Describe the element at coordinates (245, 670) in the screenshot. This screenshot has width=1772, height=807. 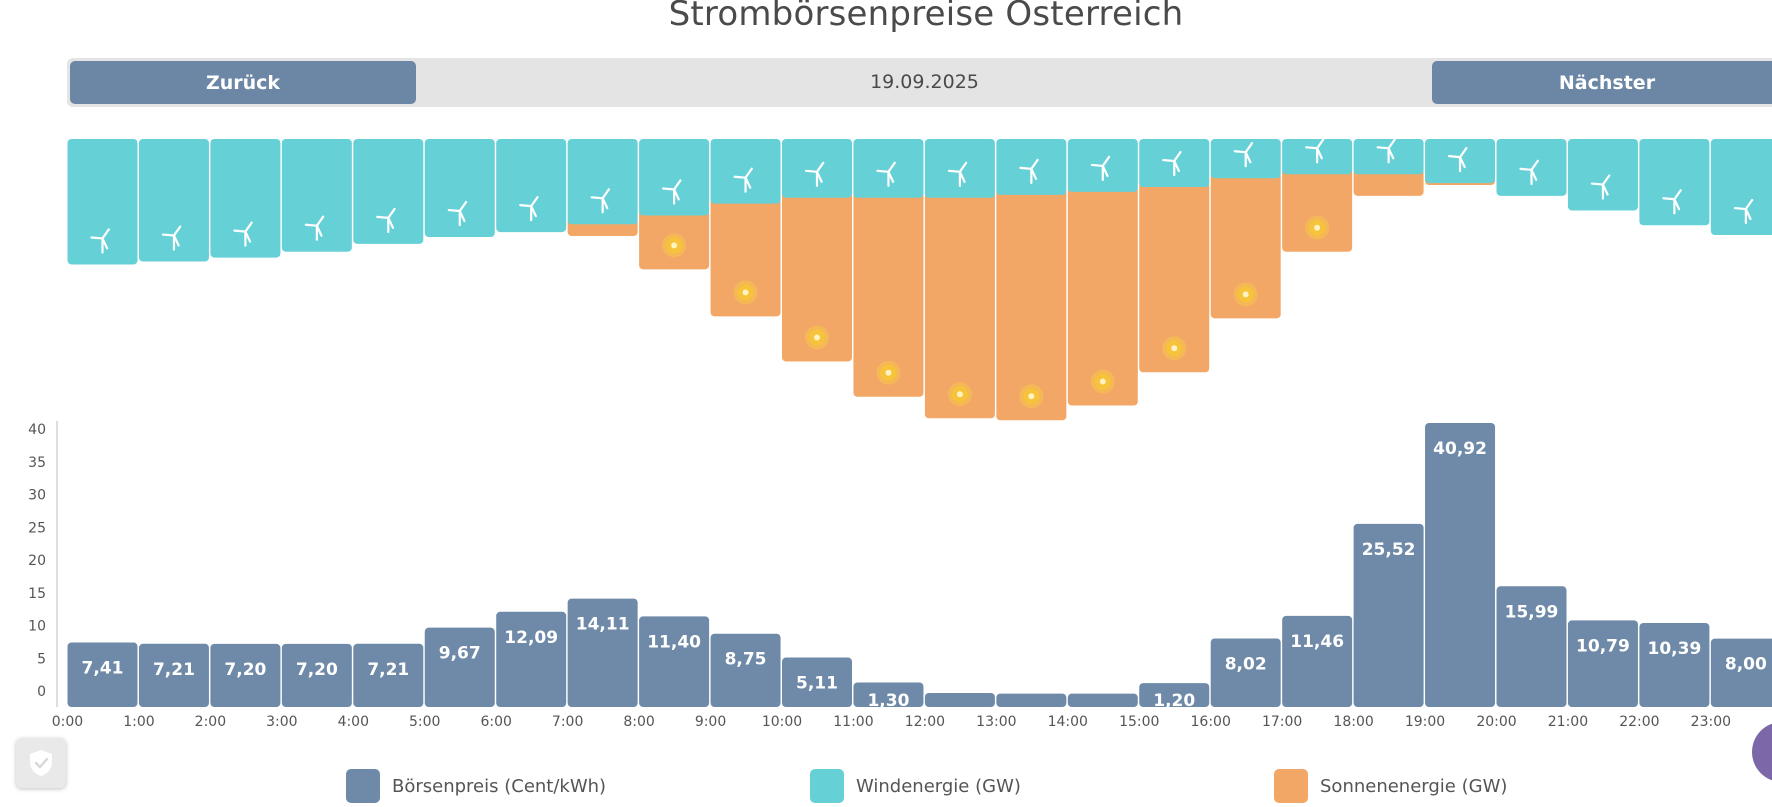
I see `price-data-label: 7,20` at that location.